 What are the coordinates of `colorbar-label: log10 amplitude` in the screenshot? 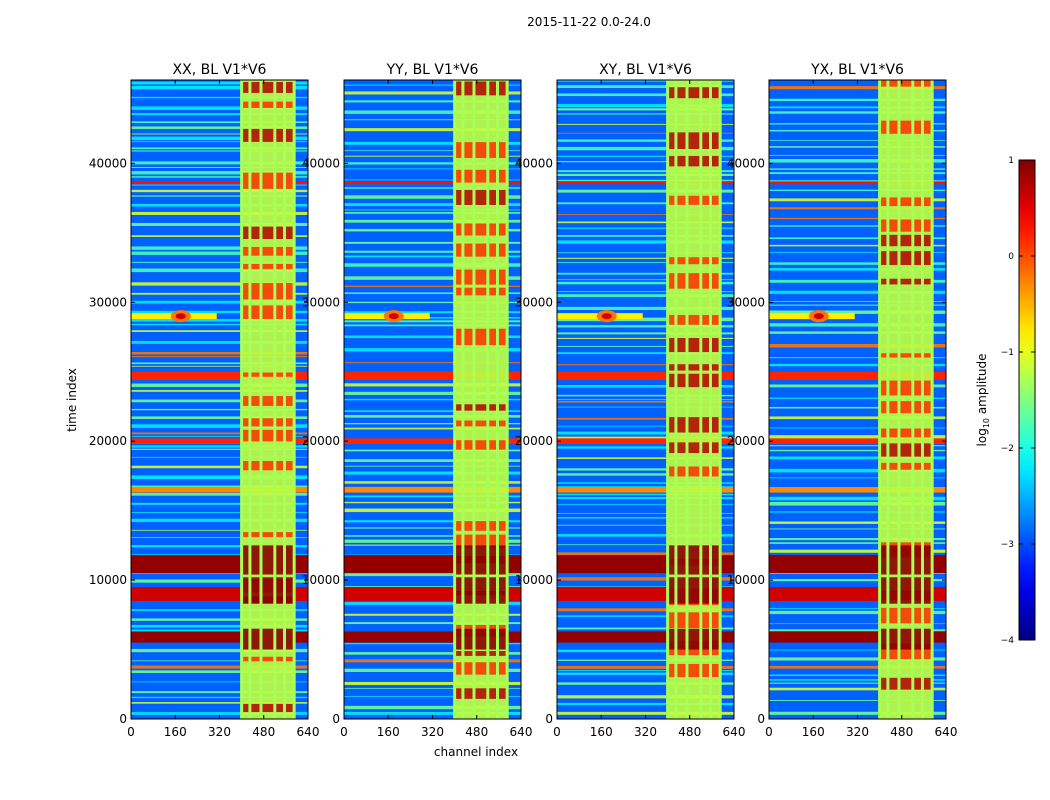 It's located at (983, 400).